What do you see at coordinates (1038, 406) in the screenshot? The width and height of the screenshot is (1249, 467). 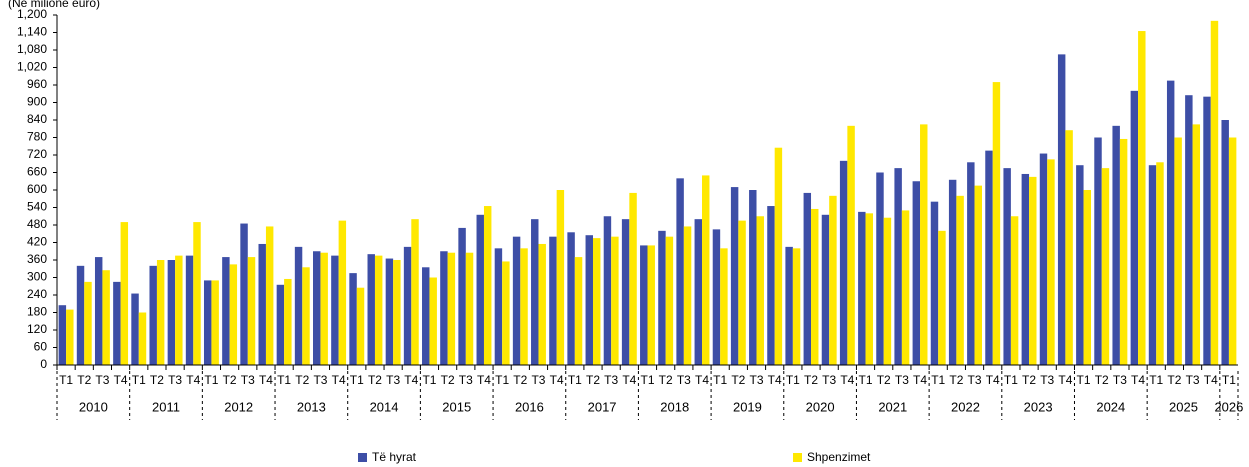 I see `year-label: 2023` at bounding box center [1038, 406].